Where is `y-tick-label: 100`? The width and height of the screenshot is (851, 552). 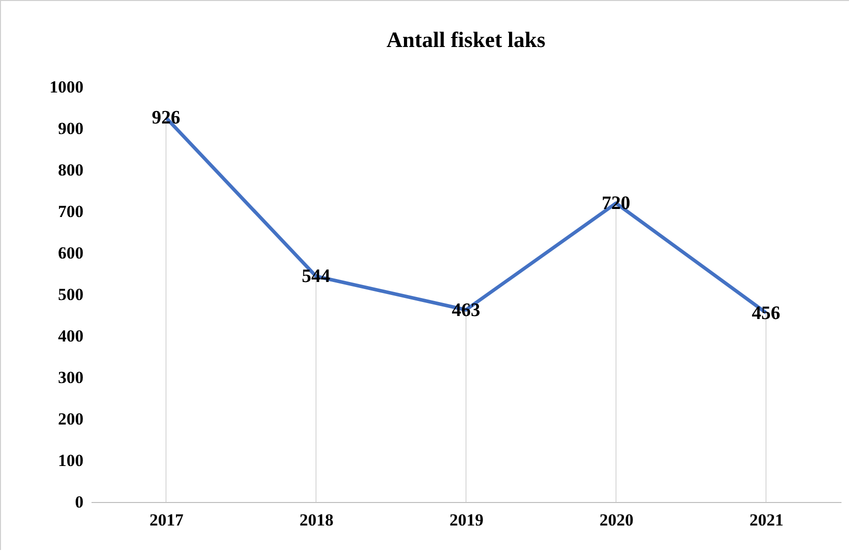 y-tick-label: 100 is located at coordinates (71, 460).